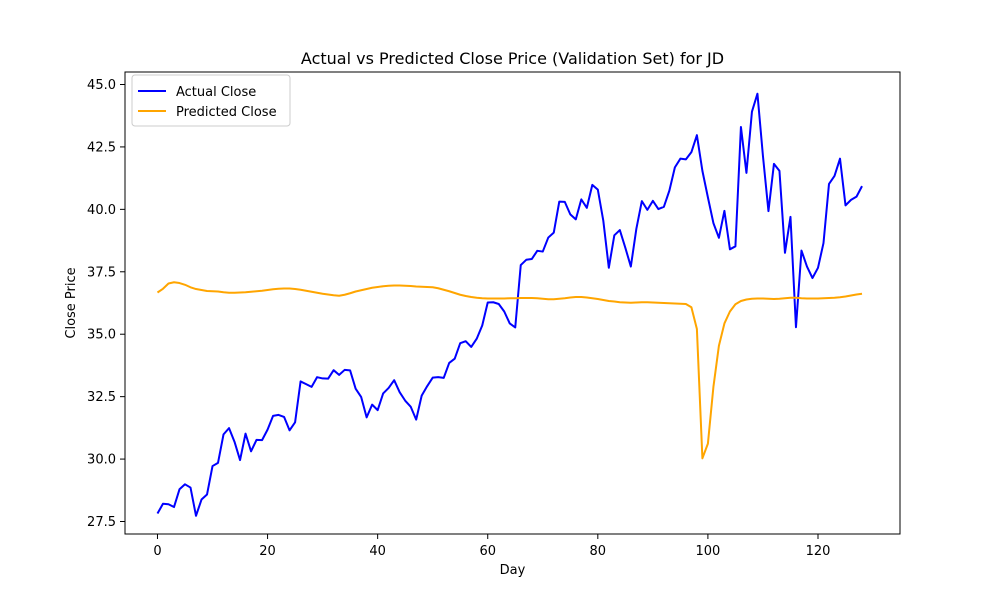  I want to click on legend: Actual Close Predicted Close, so click(211, 100).